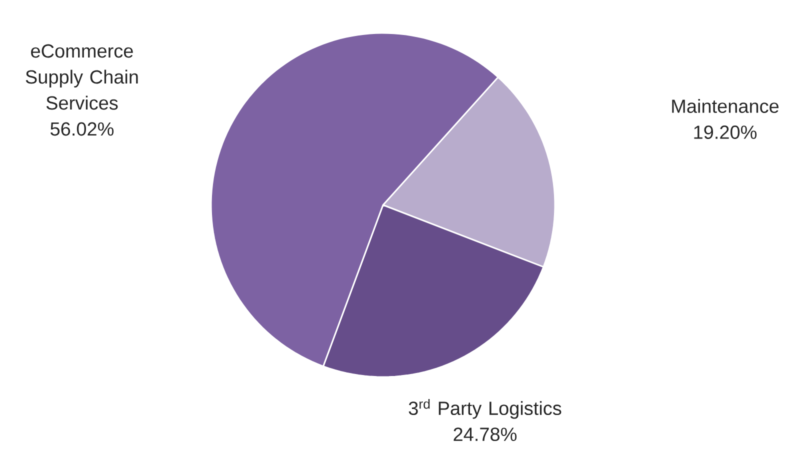  What do you see at coordinates (485, 408) in the screenshot?
I see `slice-label: 3$^{rd}$ Party Logistics` at bounding box center [485, 408].